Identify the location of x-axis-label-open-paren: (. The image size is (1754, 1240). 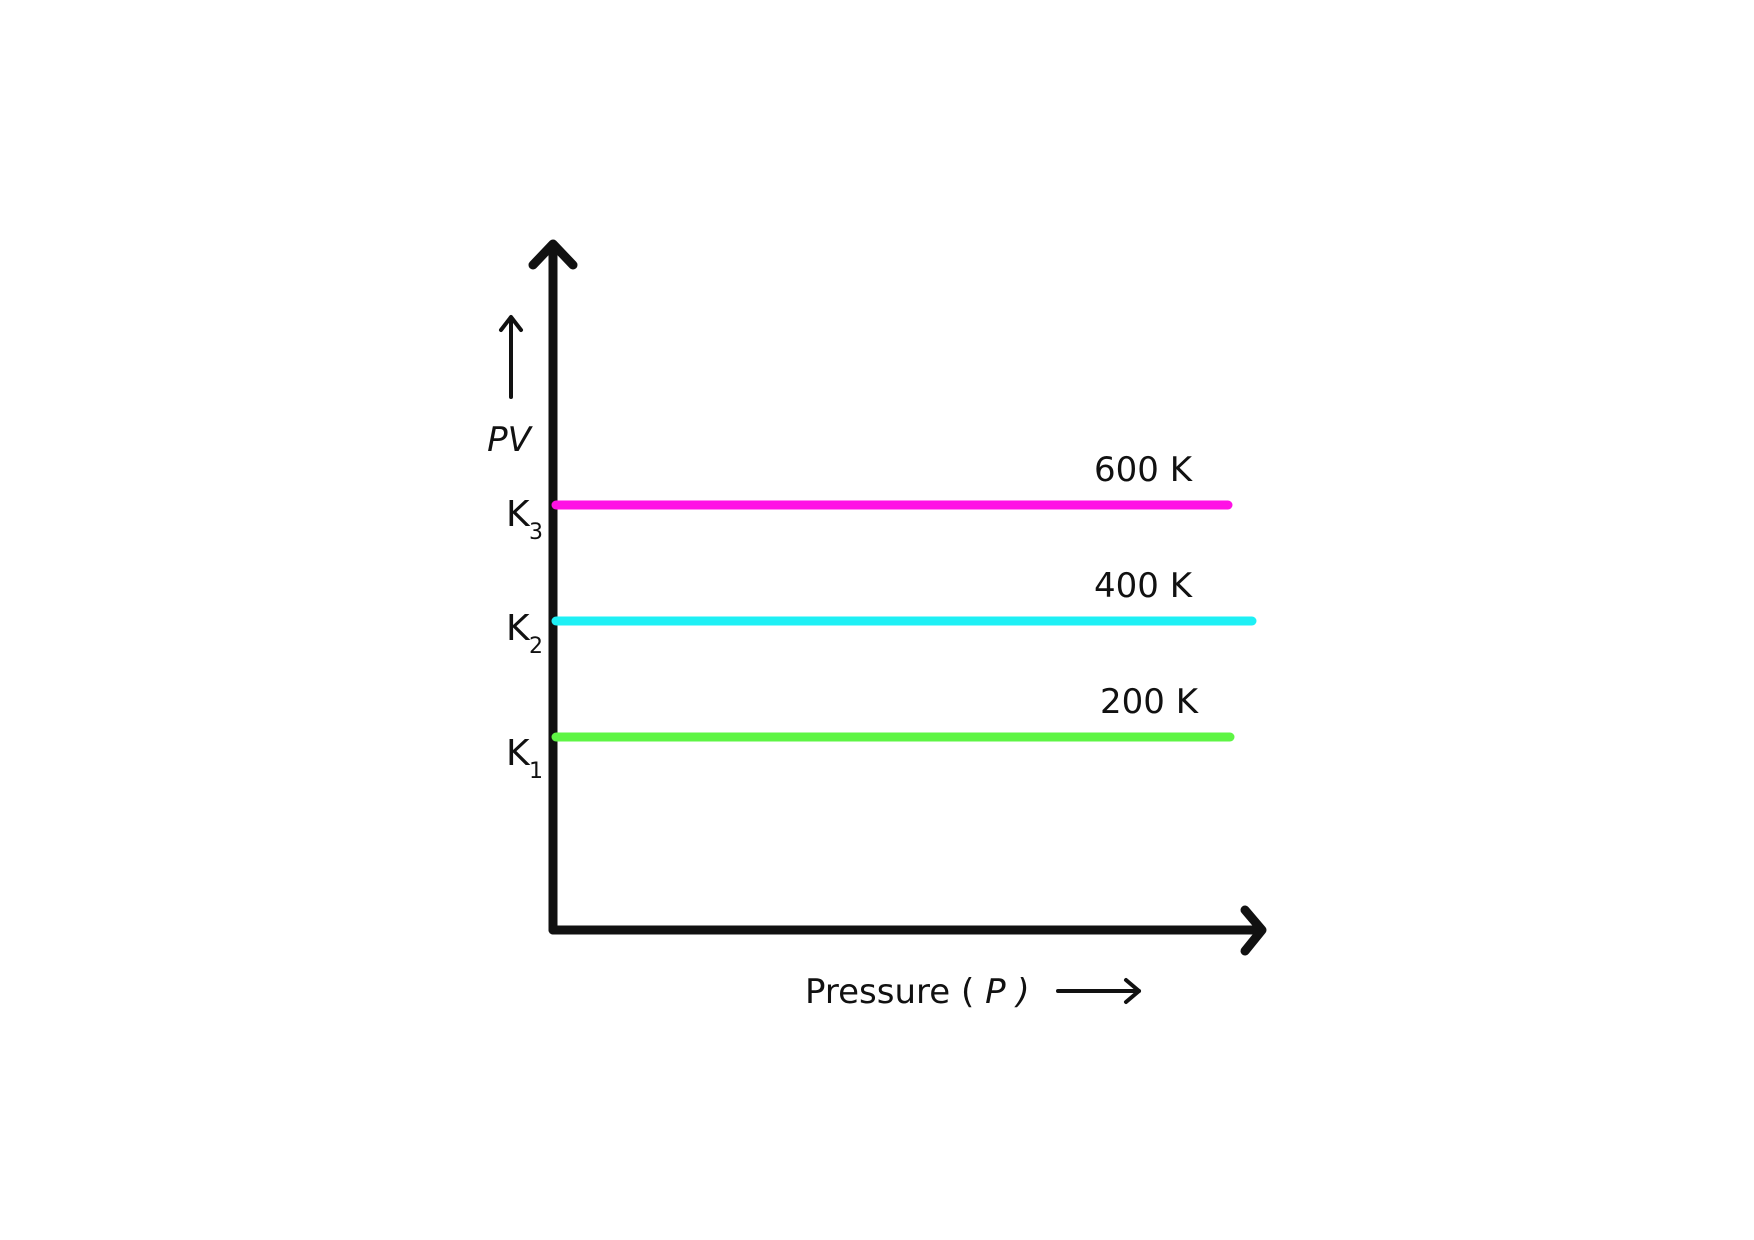
(967, 992).